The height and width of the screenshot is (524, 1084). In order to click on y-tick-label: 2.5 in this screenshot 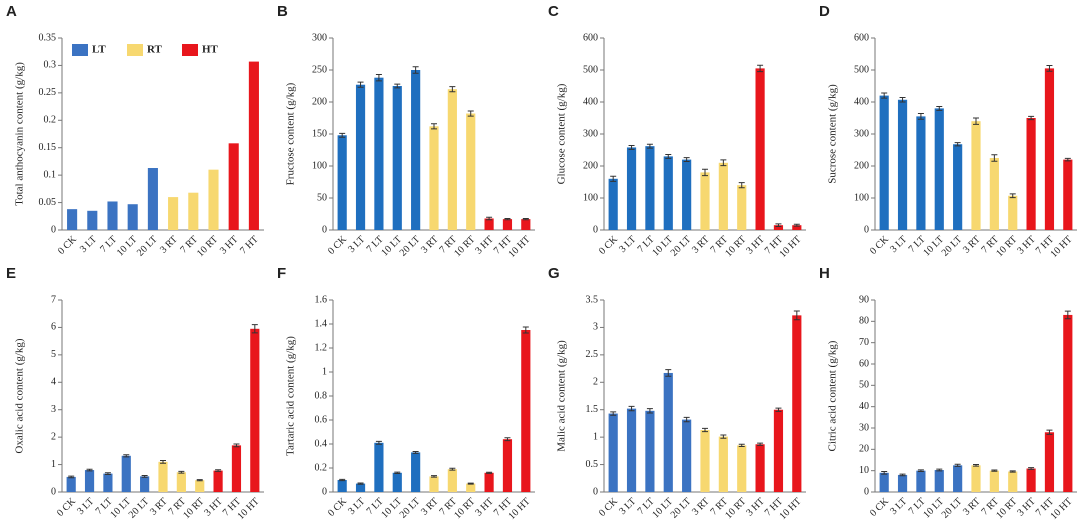, I will do `click(592, 354)`.